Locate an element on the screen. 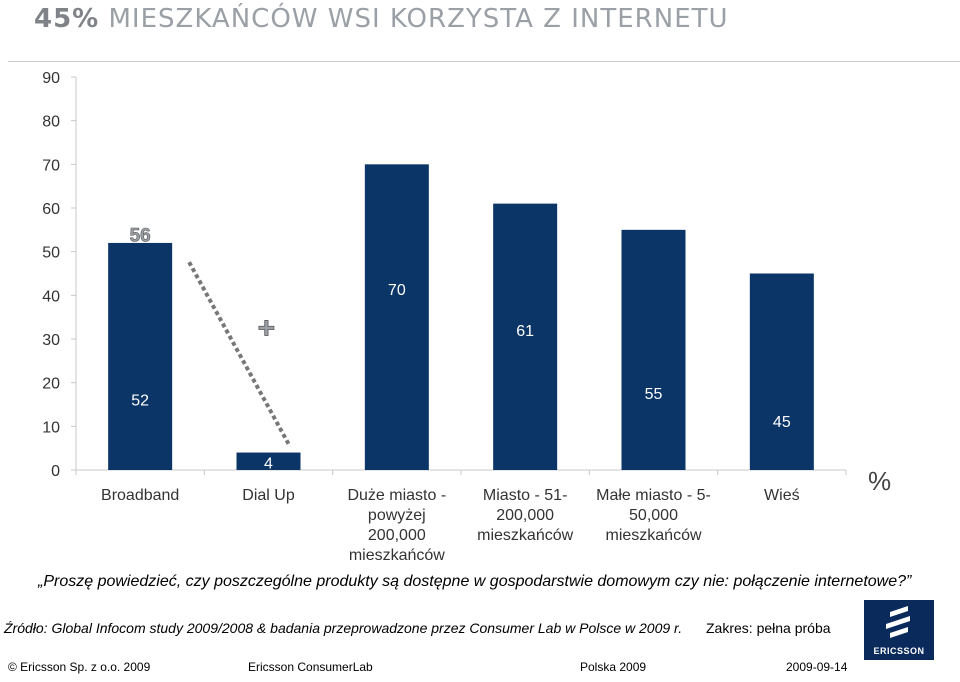 The height and width of the screenshot is (682, 960). page-title: 45% MIESZKAŃCÓW WSI KORZYSTA Z INTERNETU is located at coordinates (381, 19).